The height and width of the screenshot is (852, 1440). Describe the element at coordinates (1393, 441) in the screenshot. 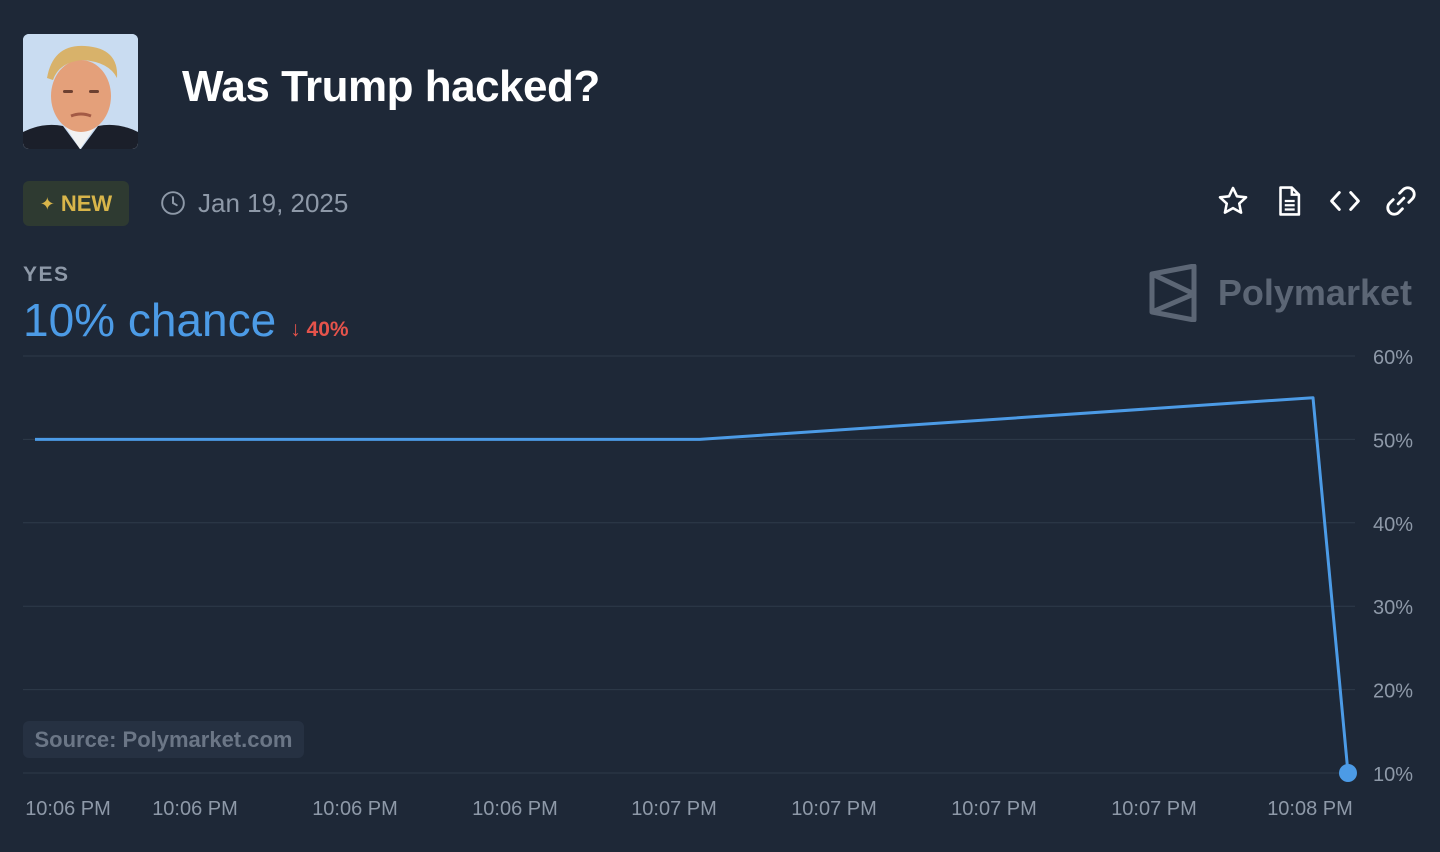

I see `y-tick-label: 50%` at that location.